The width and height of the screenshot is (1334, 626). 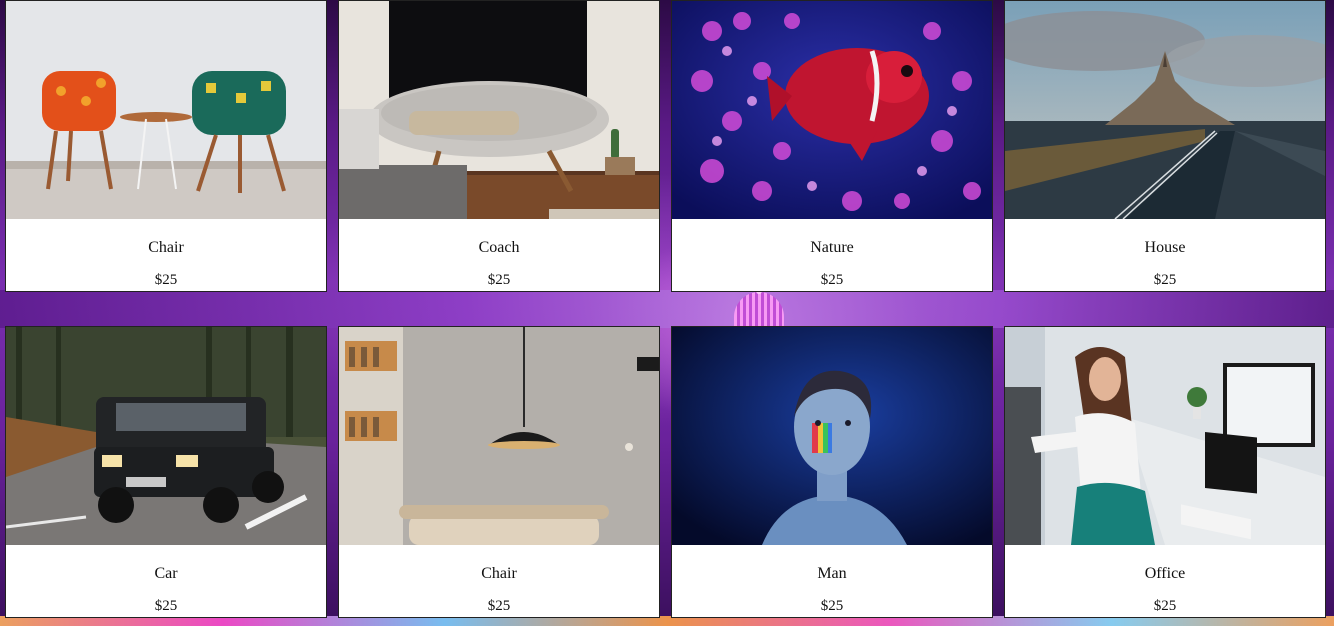 I want to click on office-woman-photo-icon, so click(x=1165, y=436).